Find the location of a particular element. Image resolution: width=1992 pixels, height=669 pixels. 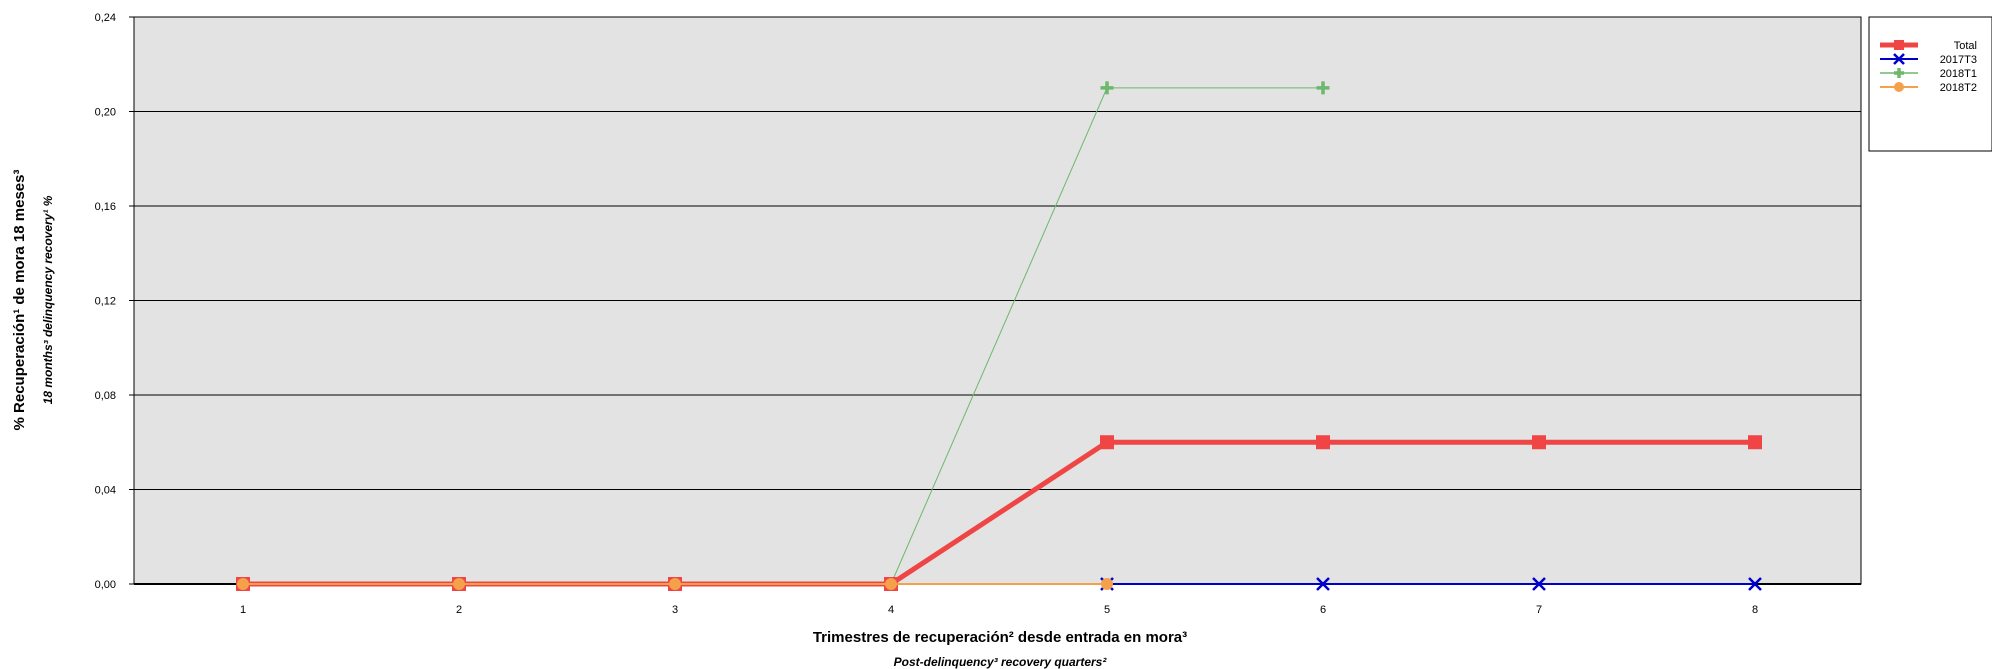

x-tick-label: 5 is located at coordinates (1107, 610).